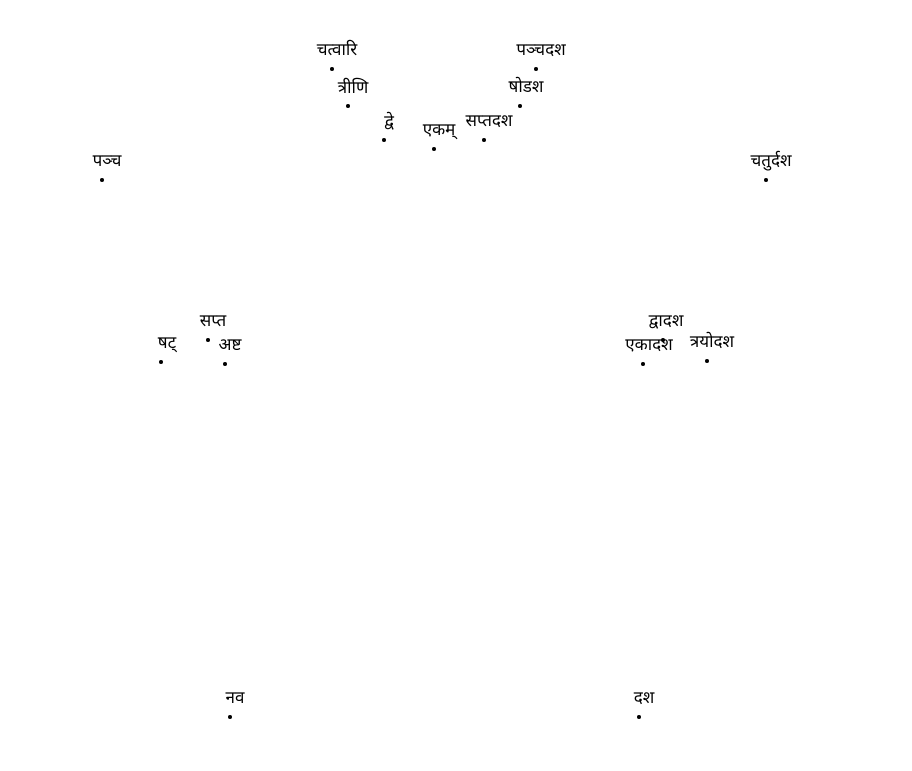  I want to click on point-label: द्वे, so click(389, 122).